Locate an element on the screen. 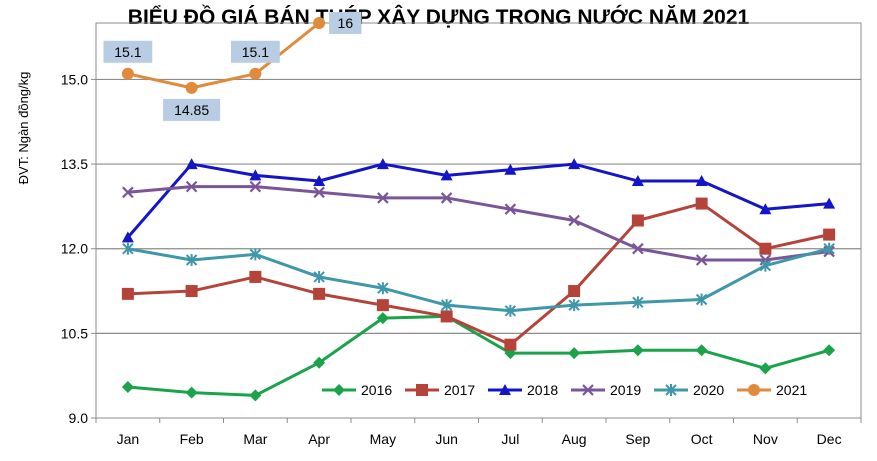  x-tick-label: May is located at coordinates (383, 439).